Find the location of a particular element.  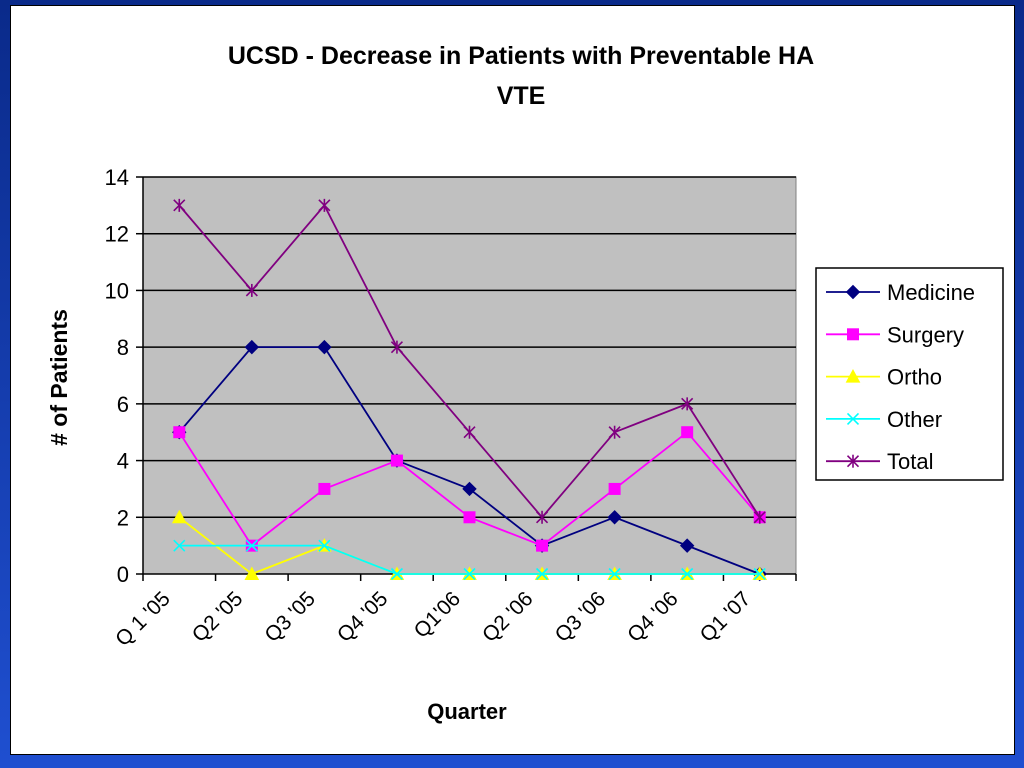

x-tick-label: Q3 '06 is located at coordinates (581, 617).